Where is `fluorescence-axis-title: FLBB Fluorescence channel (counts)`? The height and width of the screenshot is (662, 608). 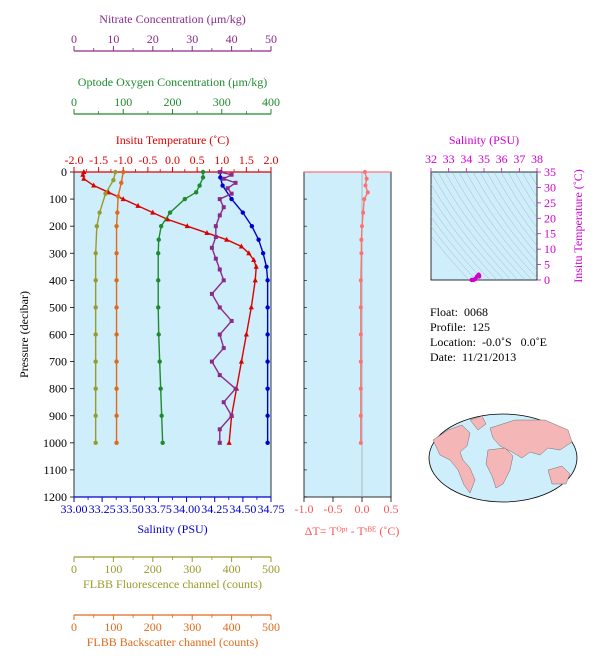
fluorescence-axis-title: FLBB Fluorescence channel (counts) is located at coordinates (172, 584).